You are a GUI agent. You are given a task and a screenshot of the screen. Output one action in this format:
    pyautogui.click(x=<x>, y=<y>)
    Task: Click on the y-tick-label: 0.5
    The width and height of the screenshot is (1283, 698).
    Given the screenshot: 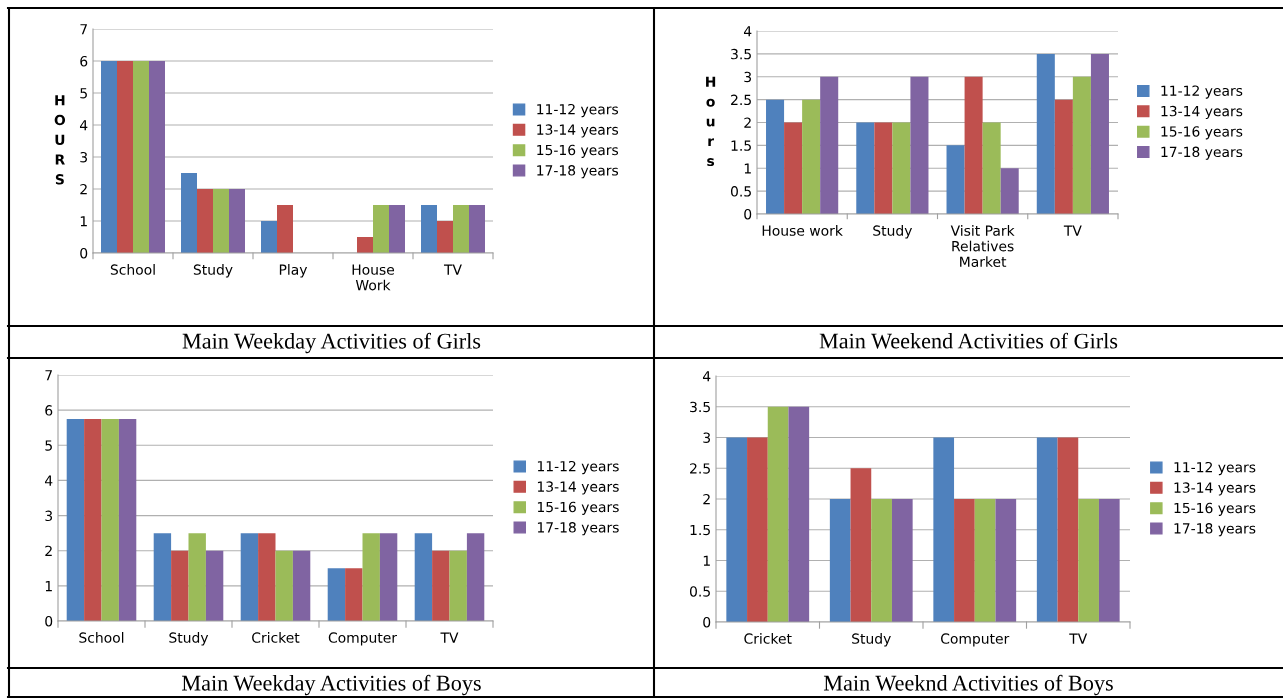 What is the action you would take?
    pyautogui.click(x=699, y=591)
    